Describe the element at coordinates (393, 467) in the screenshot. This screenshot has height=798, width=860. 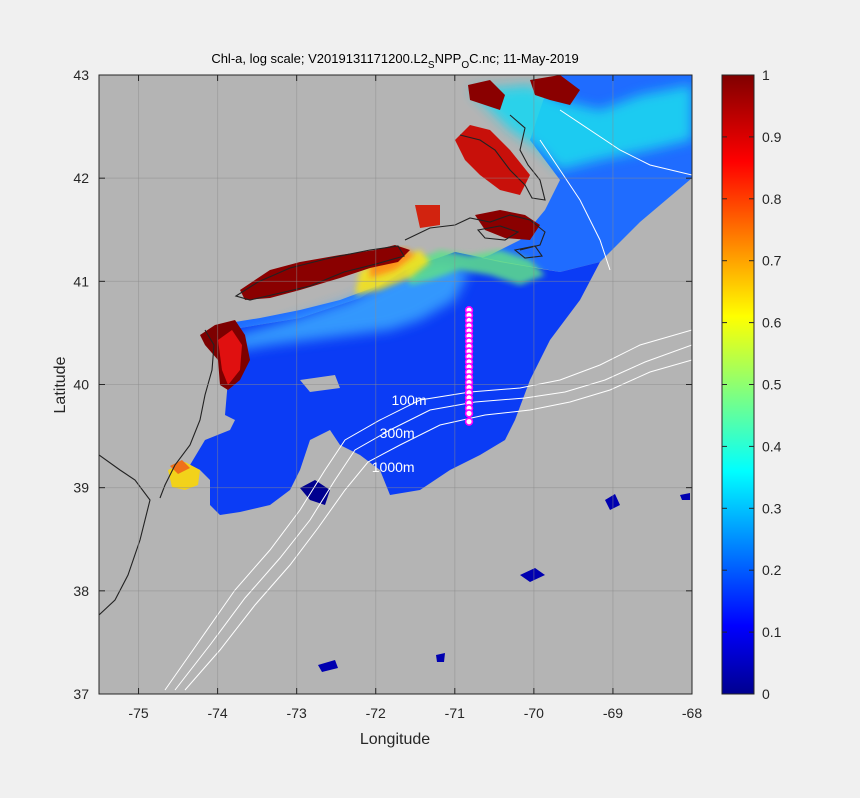
I see `contour-label: 1000m` at that location.